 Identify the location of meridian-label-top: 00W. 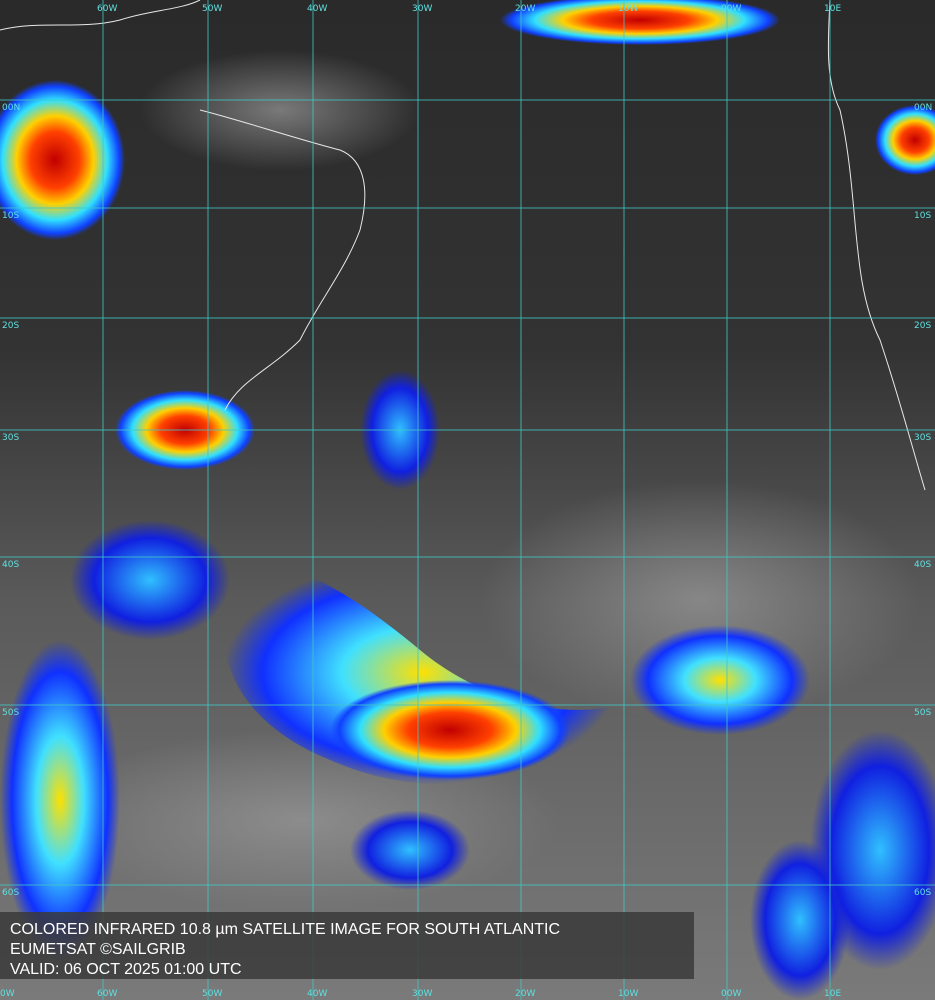
(731, 9).